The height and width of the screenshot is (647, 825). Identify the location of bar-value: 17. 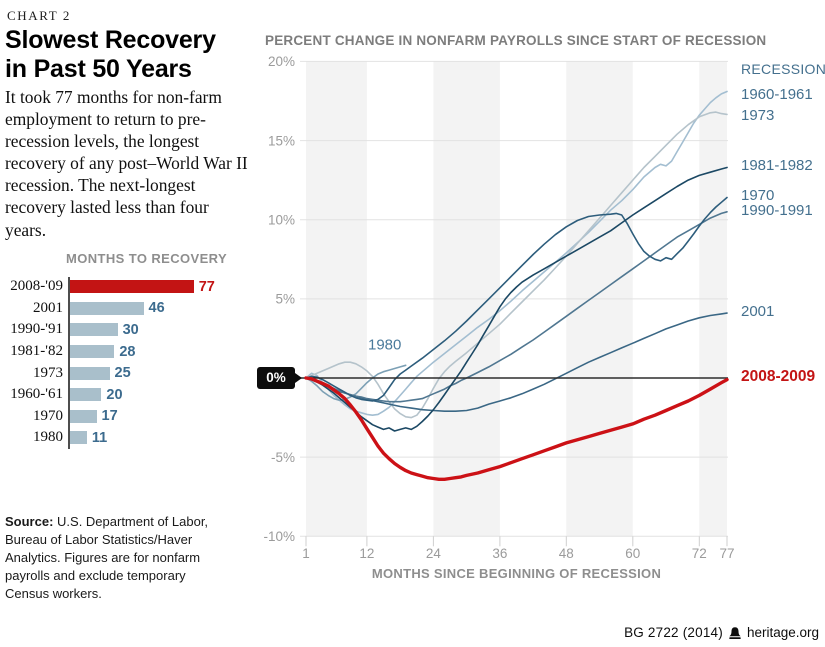
(109, 416).